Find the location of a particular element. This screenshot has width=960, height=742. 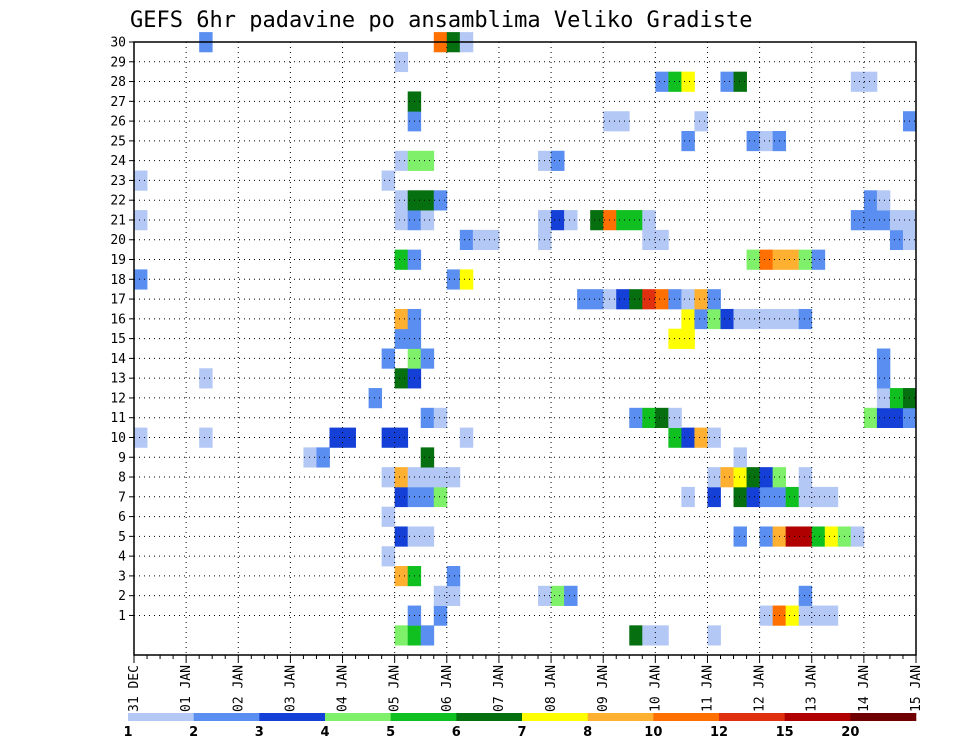

x-tick-label: 06 JAN is located at coordinates (447, 688).